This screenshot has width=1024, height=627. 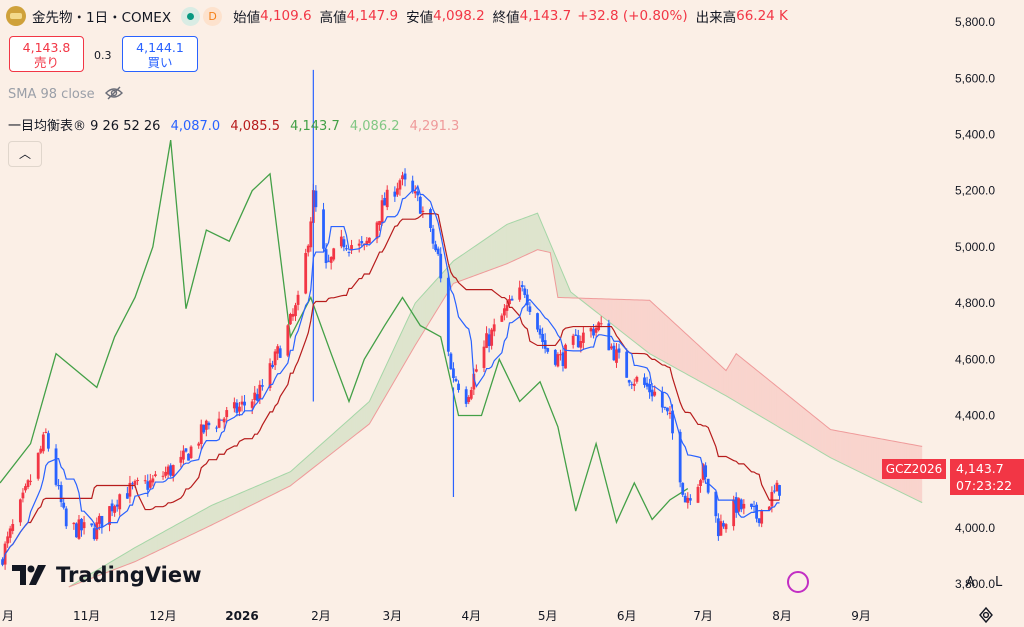 What do you see at coordinates (102, 18) in the screenshot?
I see `symbol-title: 金先物・1日・COMEX` at bounding box center [102, 18].